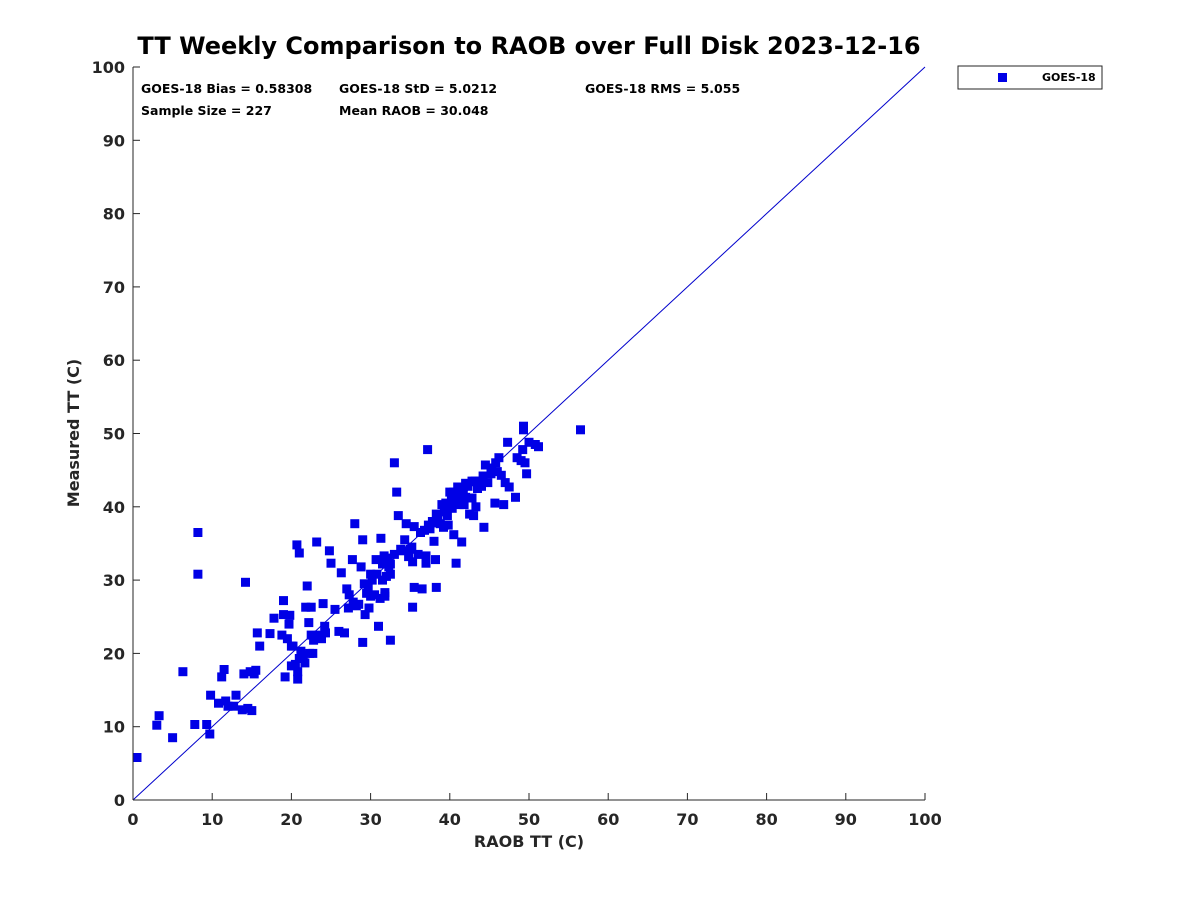  What do you see at coordinates (291, 819) in the screenshot?
I see `x-tick-label: 20` at bounding box center [291, 819].